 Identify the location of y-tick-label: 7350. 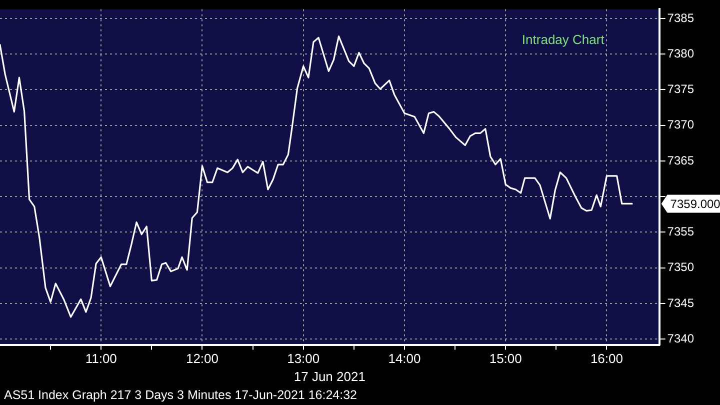
(680, 267).